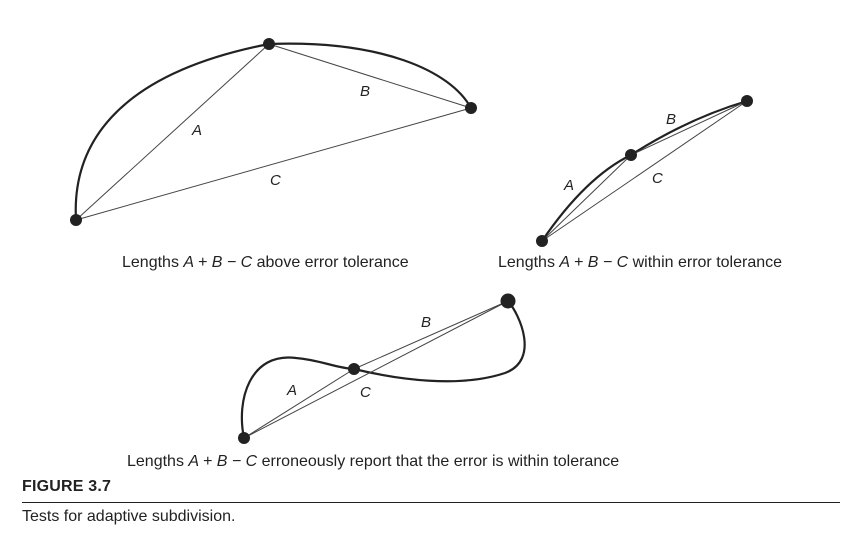 This screenshot has width=862, height=541. I want to click on diagram-caption: Lengths A + B − C within error tolerance, so click(640, 262).